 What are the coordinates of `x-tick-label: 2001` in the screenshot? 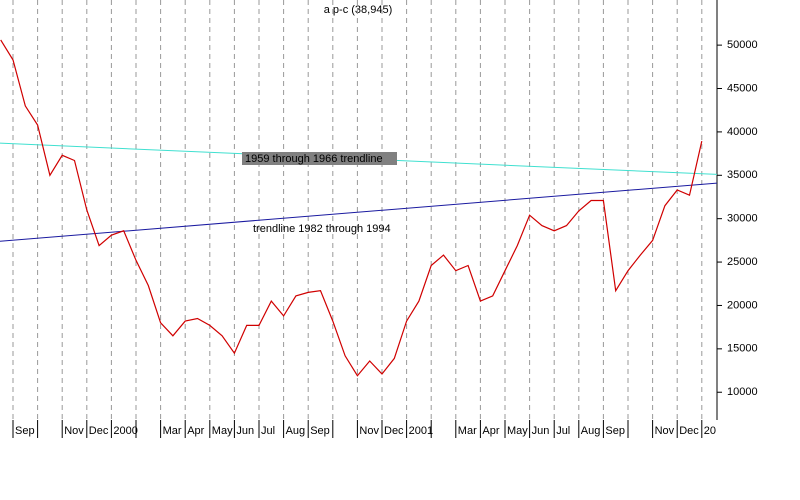 It's located at (421, 431).